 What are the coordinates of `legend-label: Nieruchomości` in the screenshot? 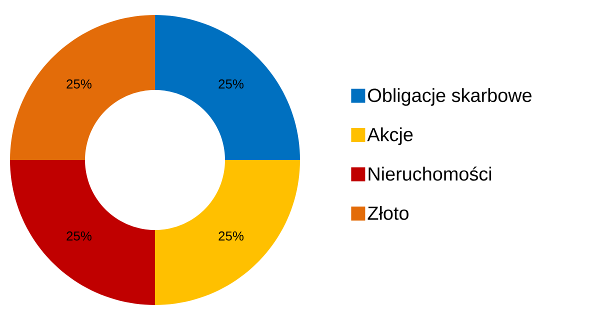 It's located at (430, 173).